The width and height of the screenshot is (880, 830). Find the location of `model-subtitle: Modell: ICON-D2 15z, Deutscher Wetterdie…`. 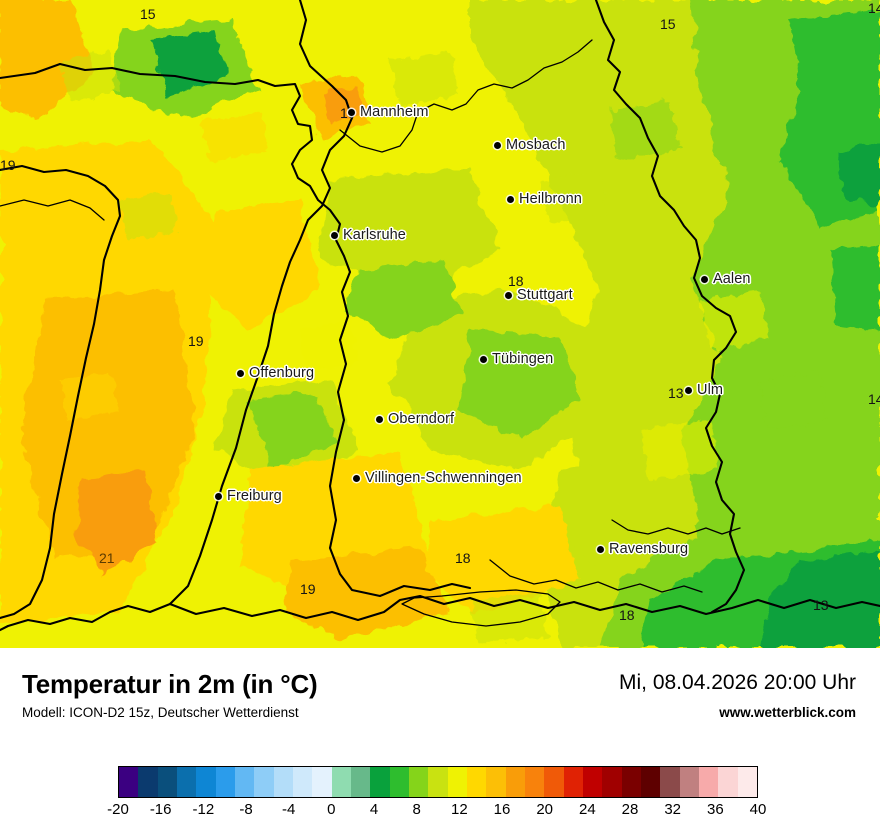

model-subtitle: Modell: ICON-D2 15z, Deutscher Wetterdie… is located at coordinates (160, 712).